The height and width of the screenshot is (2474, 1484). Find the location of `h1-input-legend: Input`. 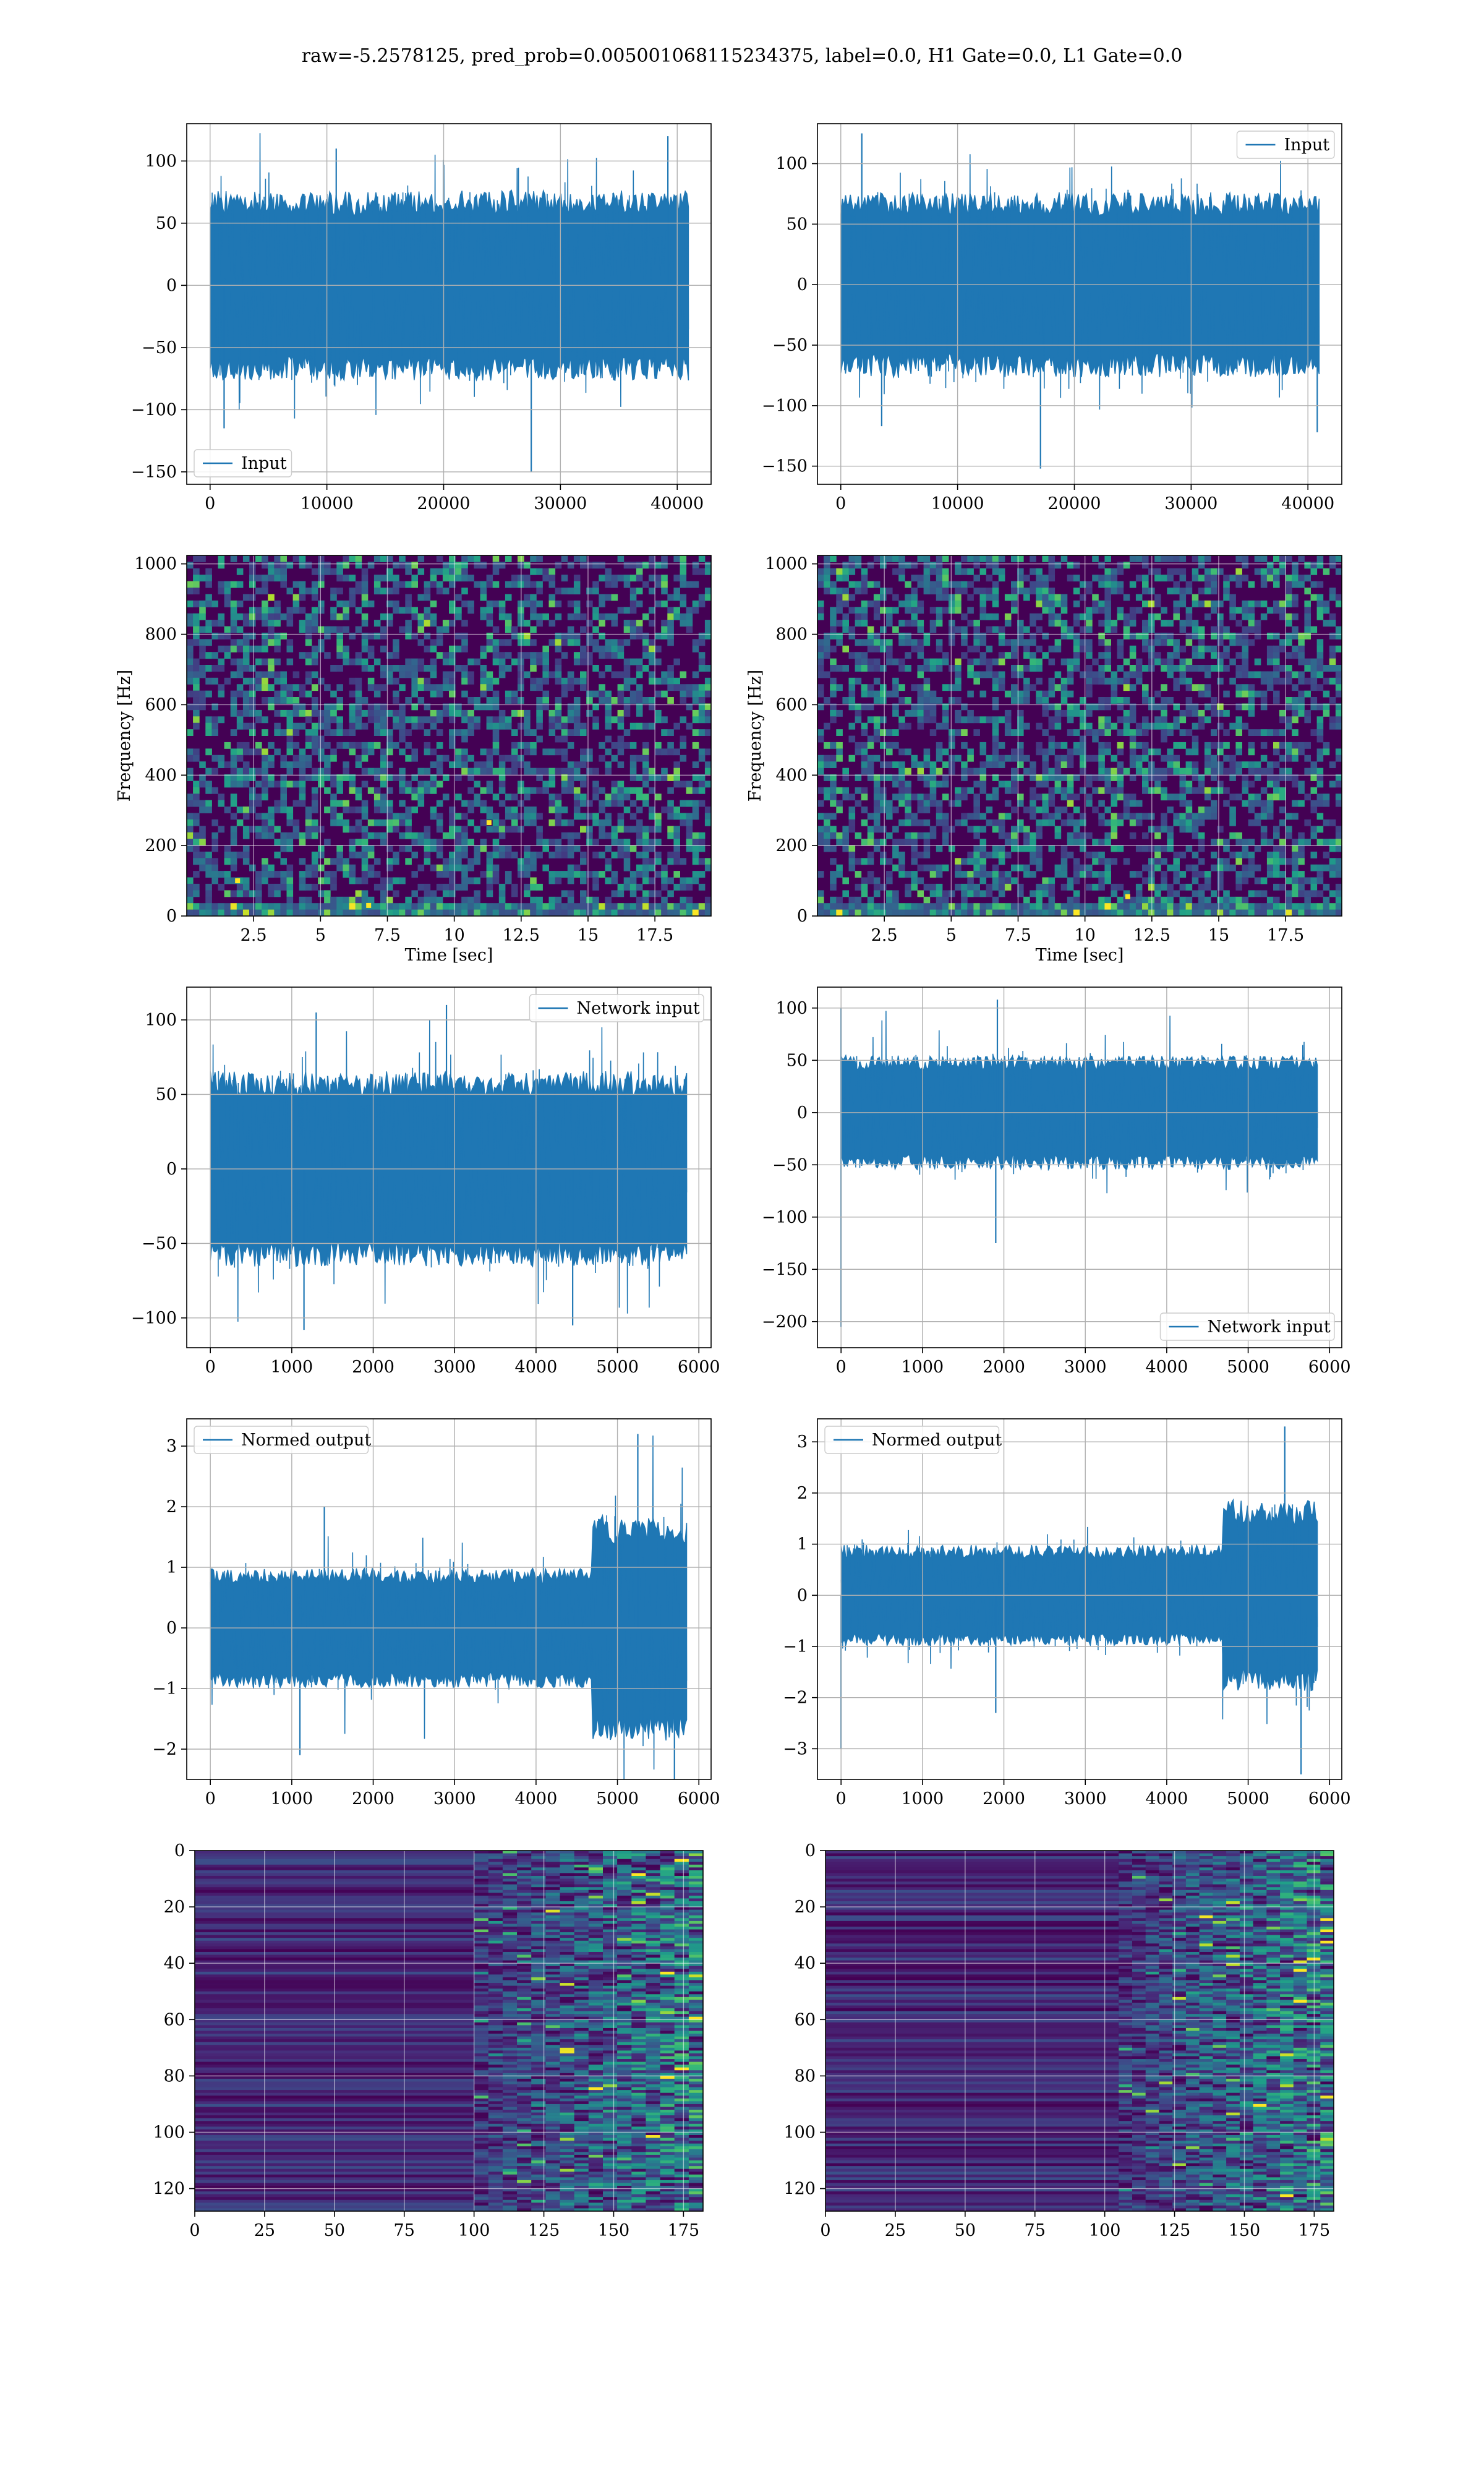

h1-input-legend: Input is located at coordinates (243, 463).